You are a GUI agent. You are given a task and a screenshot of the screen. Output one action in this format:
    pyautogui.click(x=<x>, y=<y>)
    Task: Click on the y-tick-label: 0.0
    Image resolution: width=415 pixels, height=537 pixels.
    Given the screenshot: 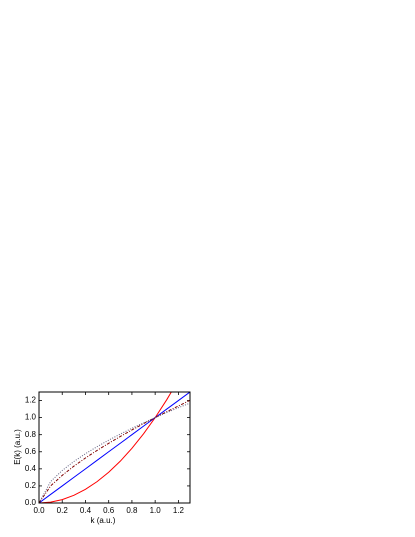 What is the action you would take?
    pyautogui.click(x=31, y=502)
    